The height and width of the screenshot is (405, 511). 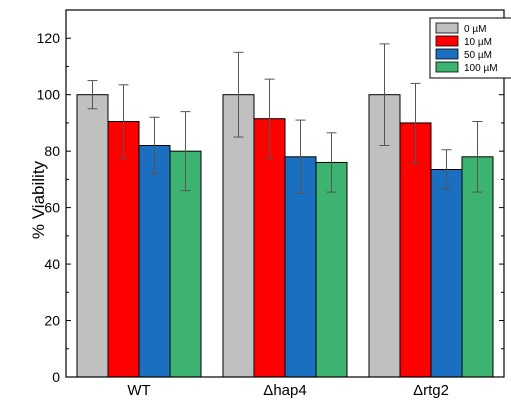 I want to click on y-tick-label: 0, so click(x=56, y=377).